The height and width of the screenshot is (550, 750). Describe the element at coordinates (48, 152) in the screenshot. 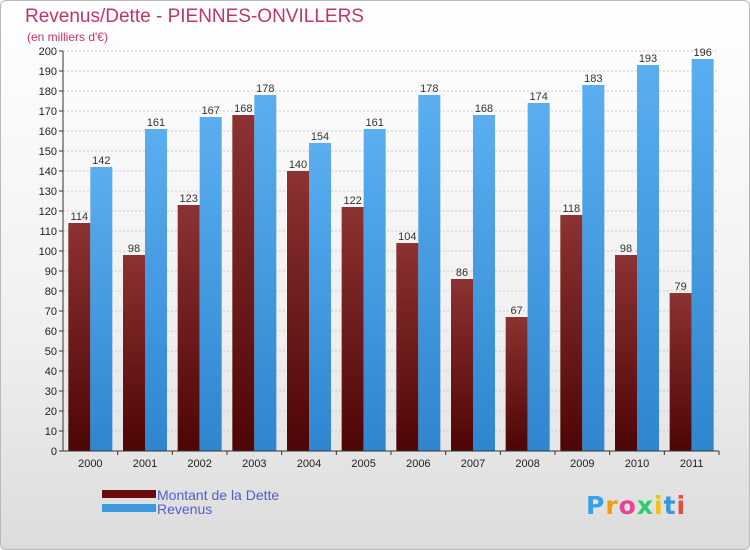

I see `y-tick-label: 150` at that location.